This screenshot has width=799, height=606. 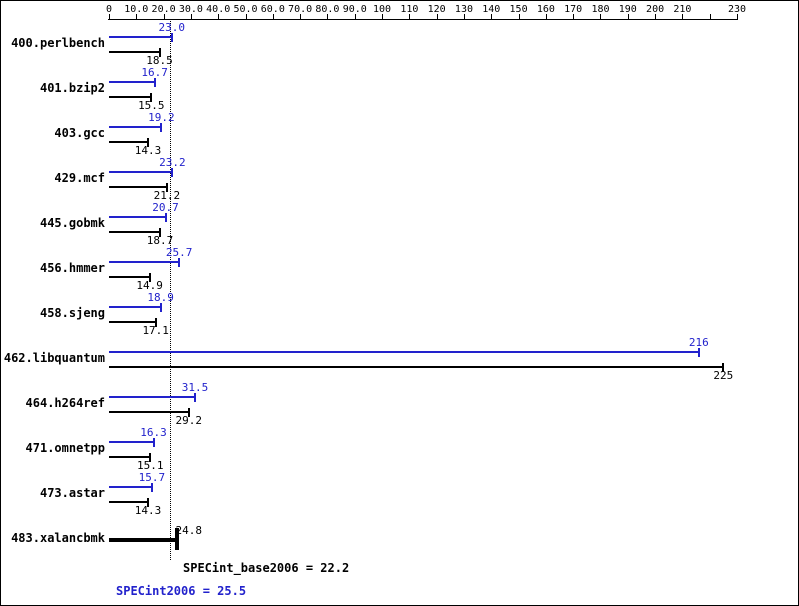 I want to click on x-axis-tick-label: 130, so click(x=463, y=9).